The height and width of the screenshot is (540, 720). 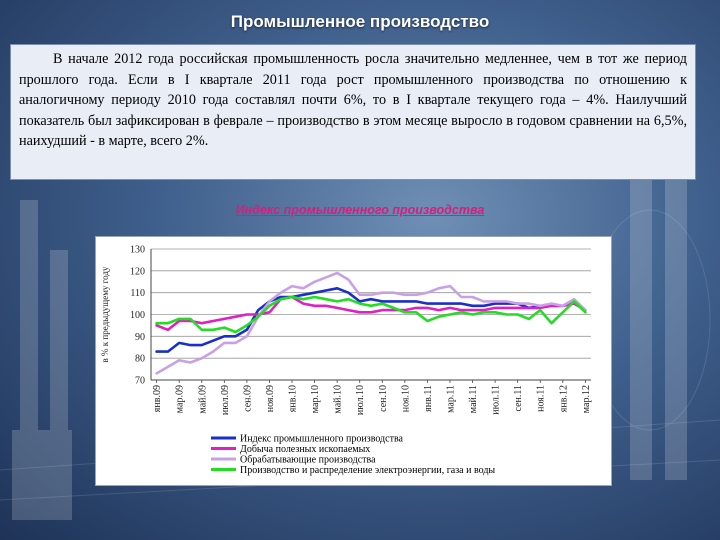 What do you see at coordinates (105, 314) in the screenshot?
I see `y-axis-label: в % к предыдущему году` at bounding box center [105, 314].